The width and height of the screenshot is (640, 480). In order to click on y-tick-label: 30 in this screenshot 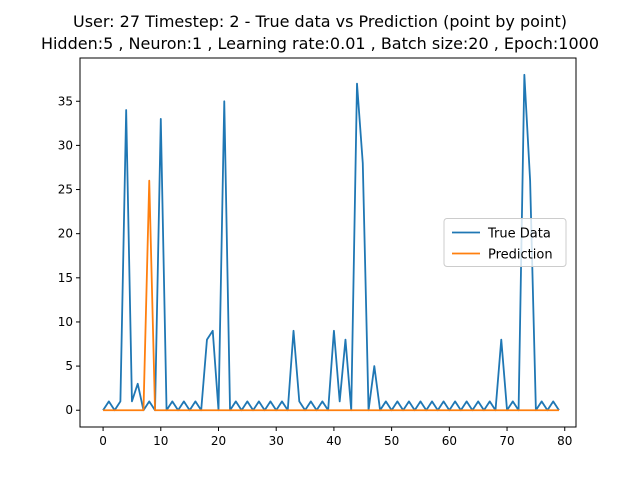, I will do `click(65, 145)`.